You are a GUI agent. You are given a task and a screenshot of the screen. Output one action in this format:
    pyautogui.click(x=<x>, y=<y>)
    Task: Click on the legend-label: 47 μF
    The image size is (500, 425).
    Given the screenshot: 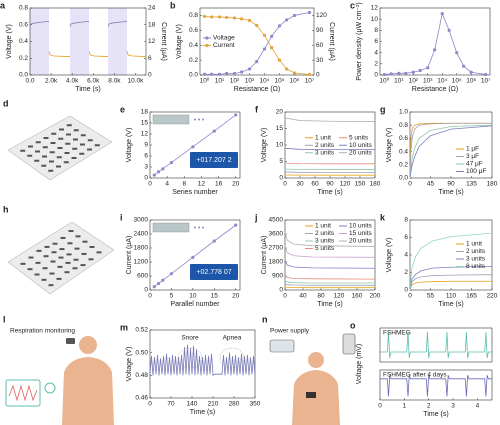 What is the action you would take?
    pyautogui.click(x=474, y=164)
    